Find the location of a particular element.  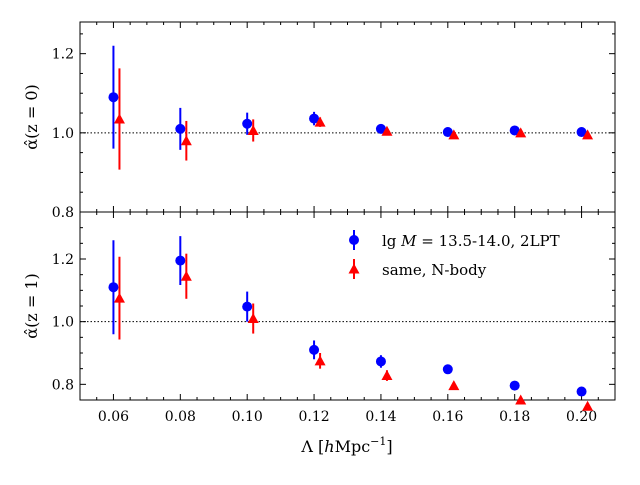

x-axis-title: Λ [hMpc−1] is located at coordinates (346, 445).